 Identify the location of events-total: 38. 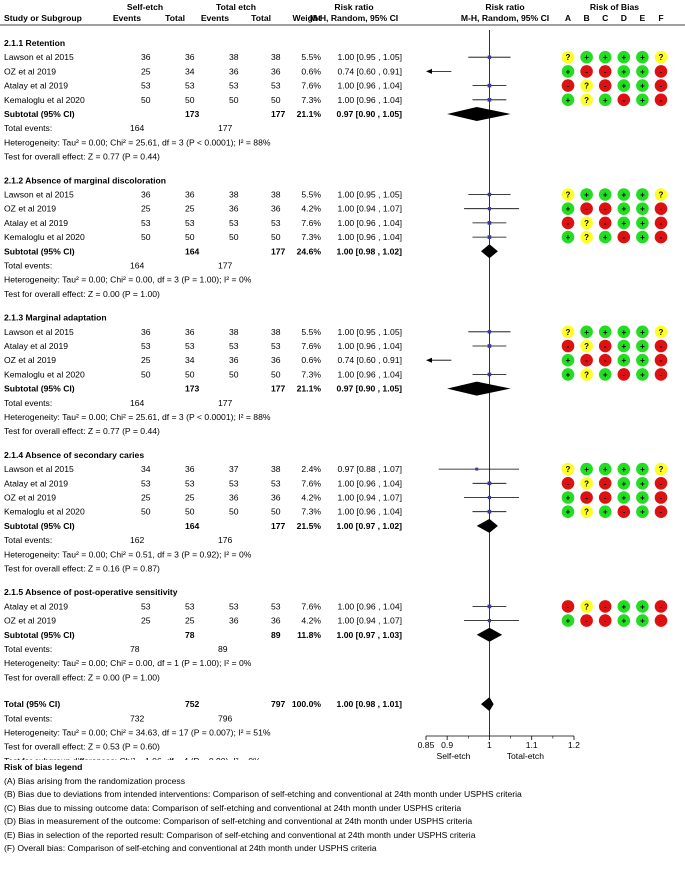
(234, 195).